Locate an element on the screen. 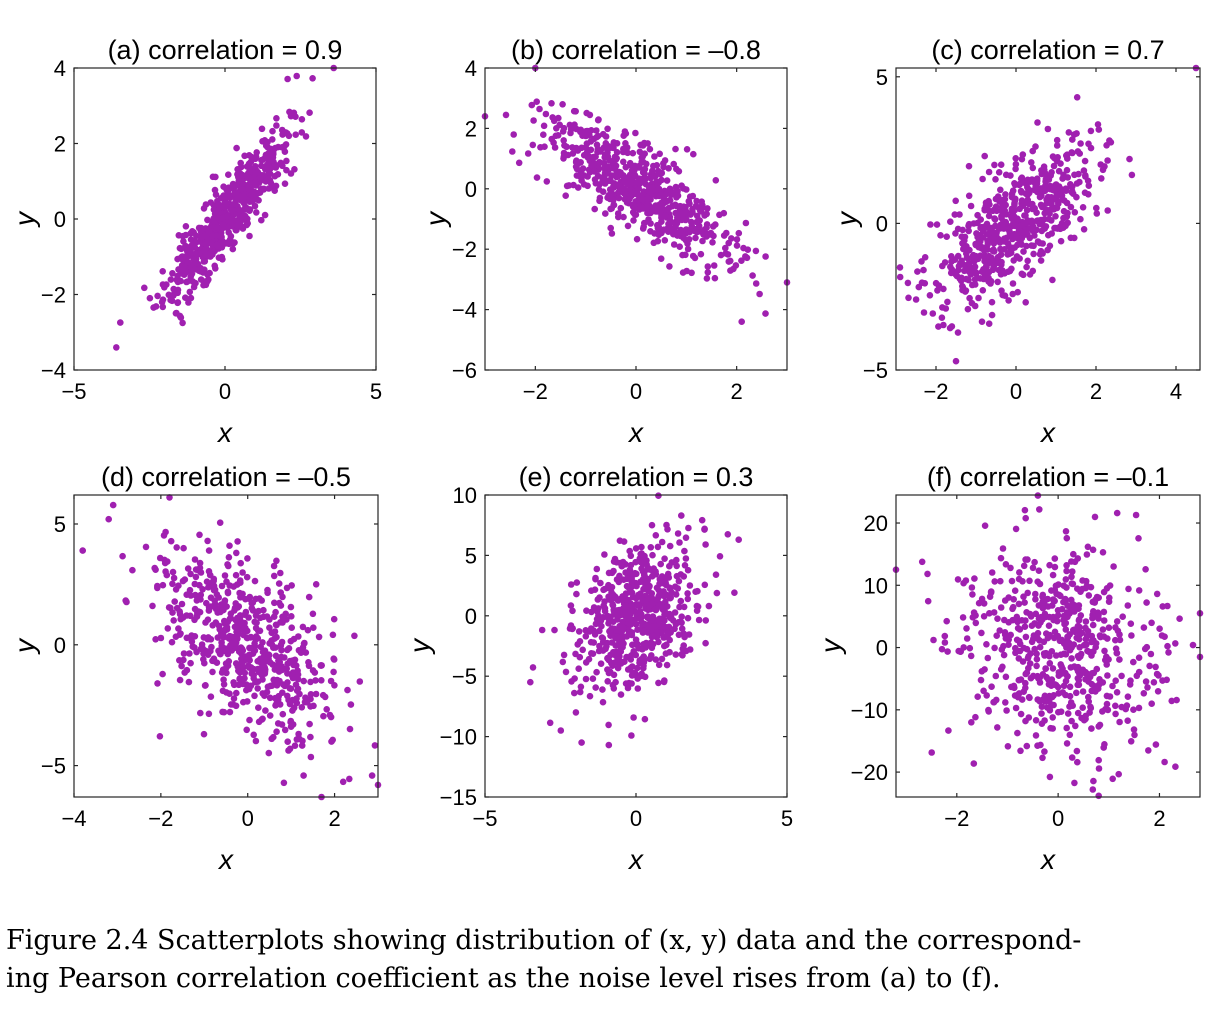 The width and height of the screenshot is (1228, 1028). x-tick-label: −5 is located at coordinates (484, 818).